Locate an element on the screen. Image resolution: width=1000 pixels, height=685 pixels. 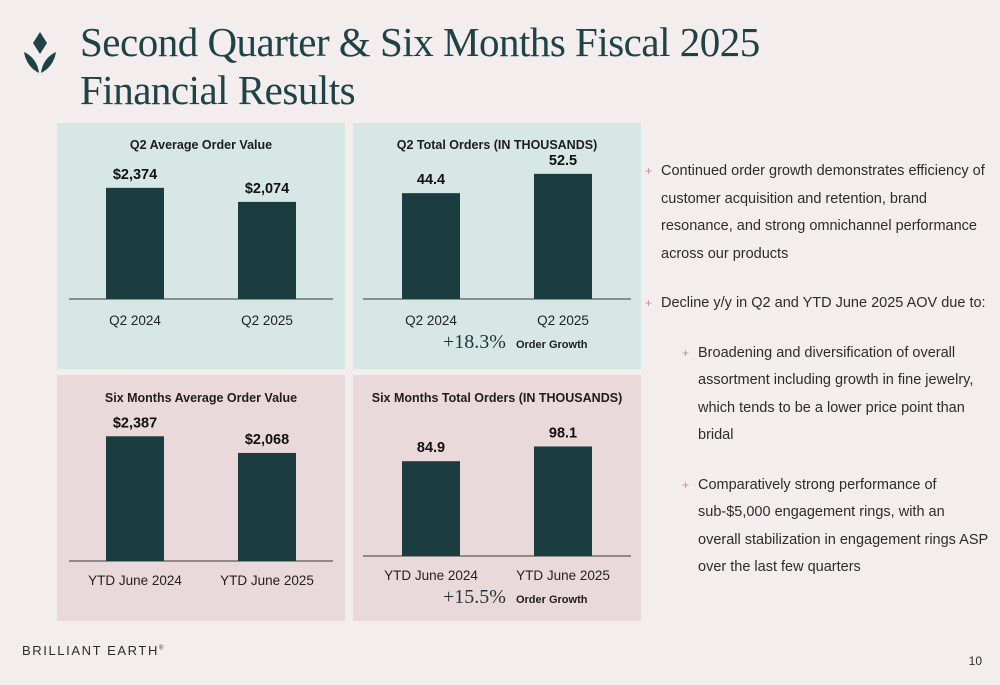
brand-mark: ® is located at coordinates (161, 648).